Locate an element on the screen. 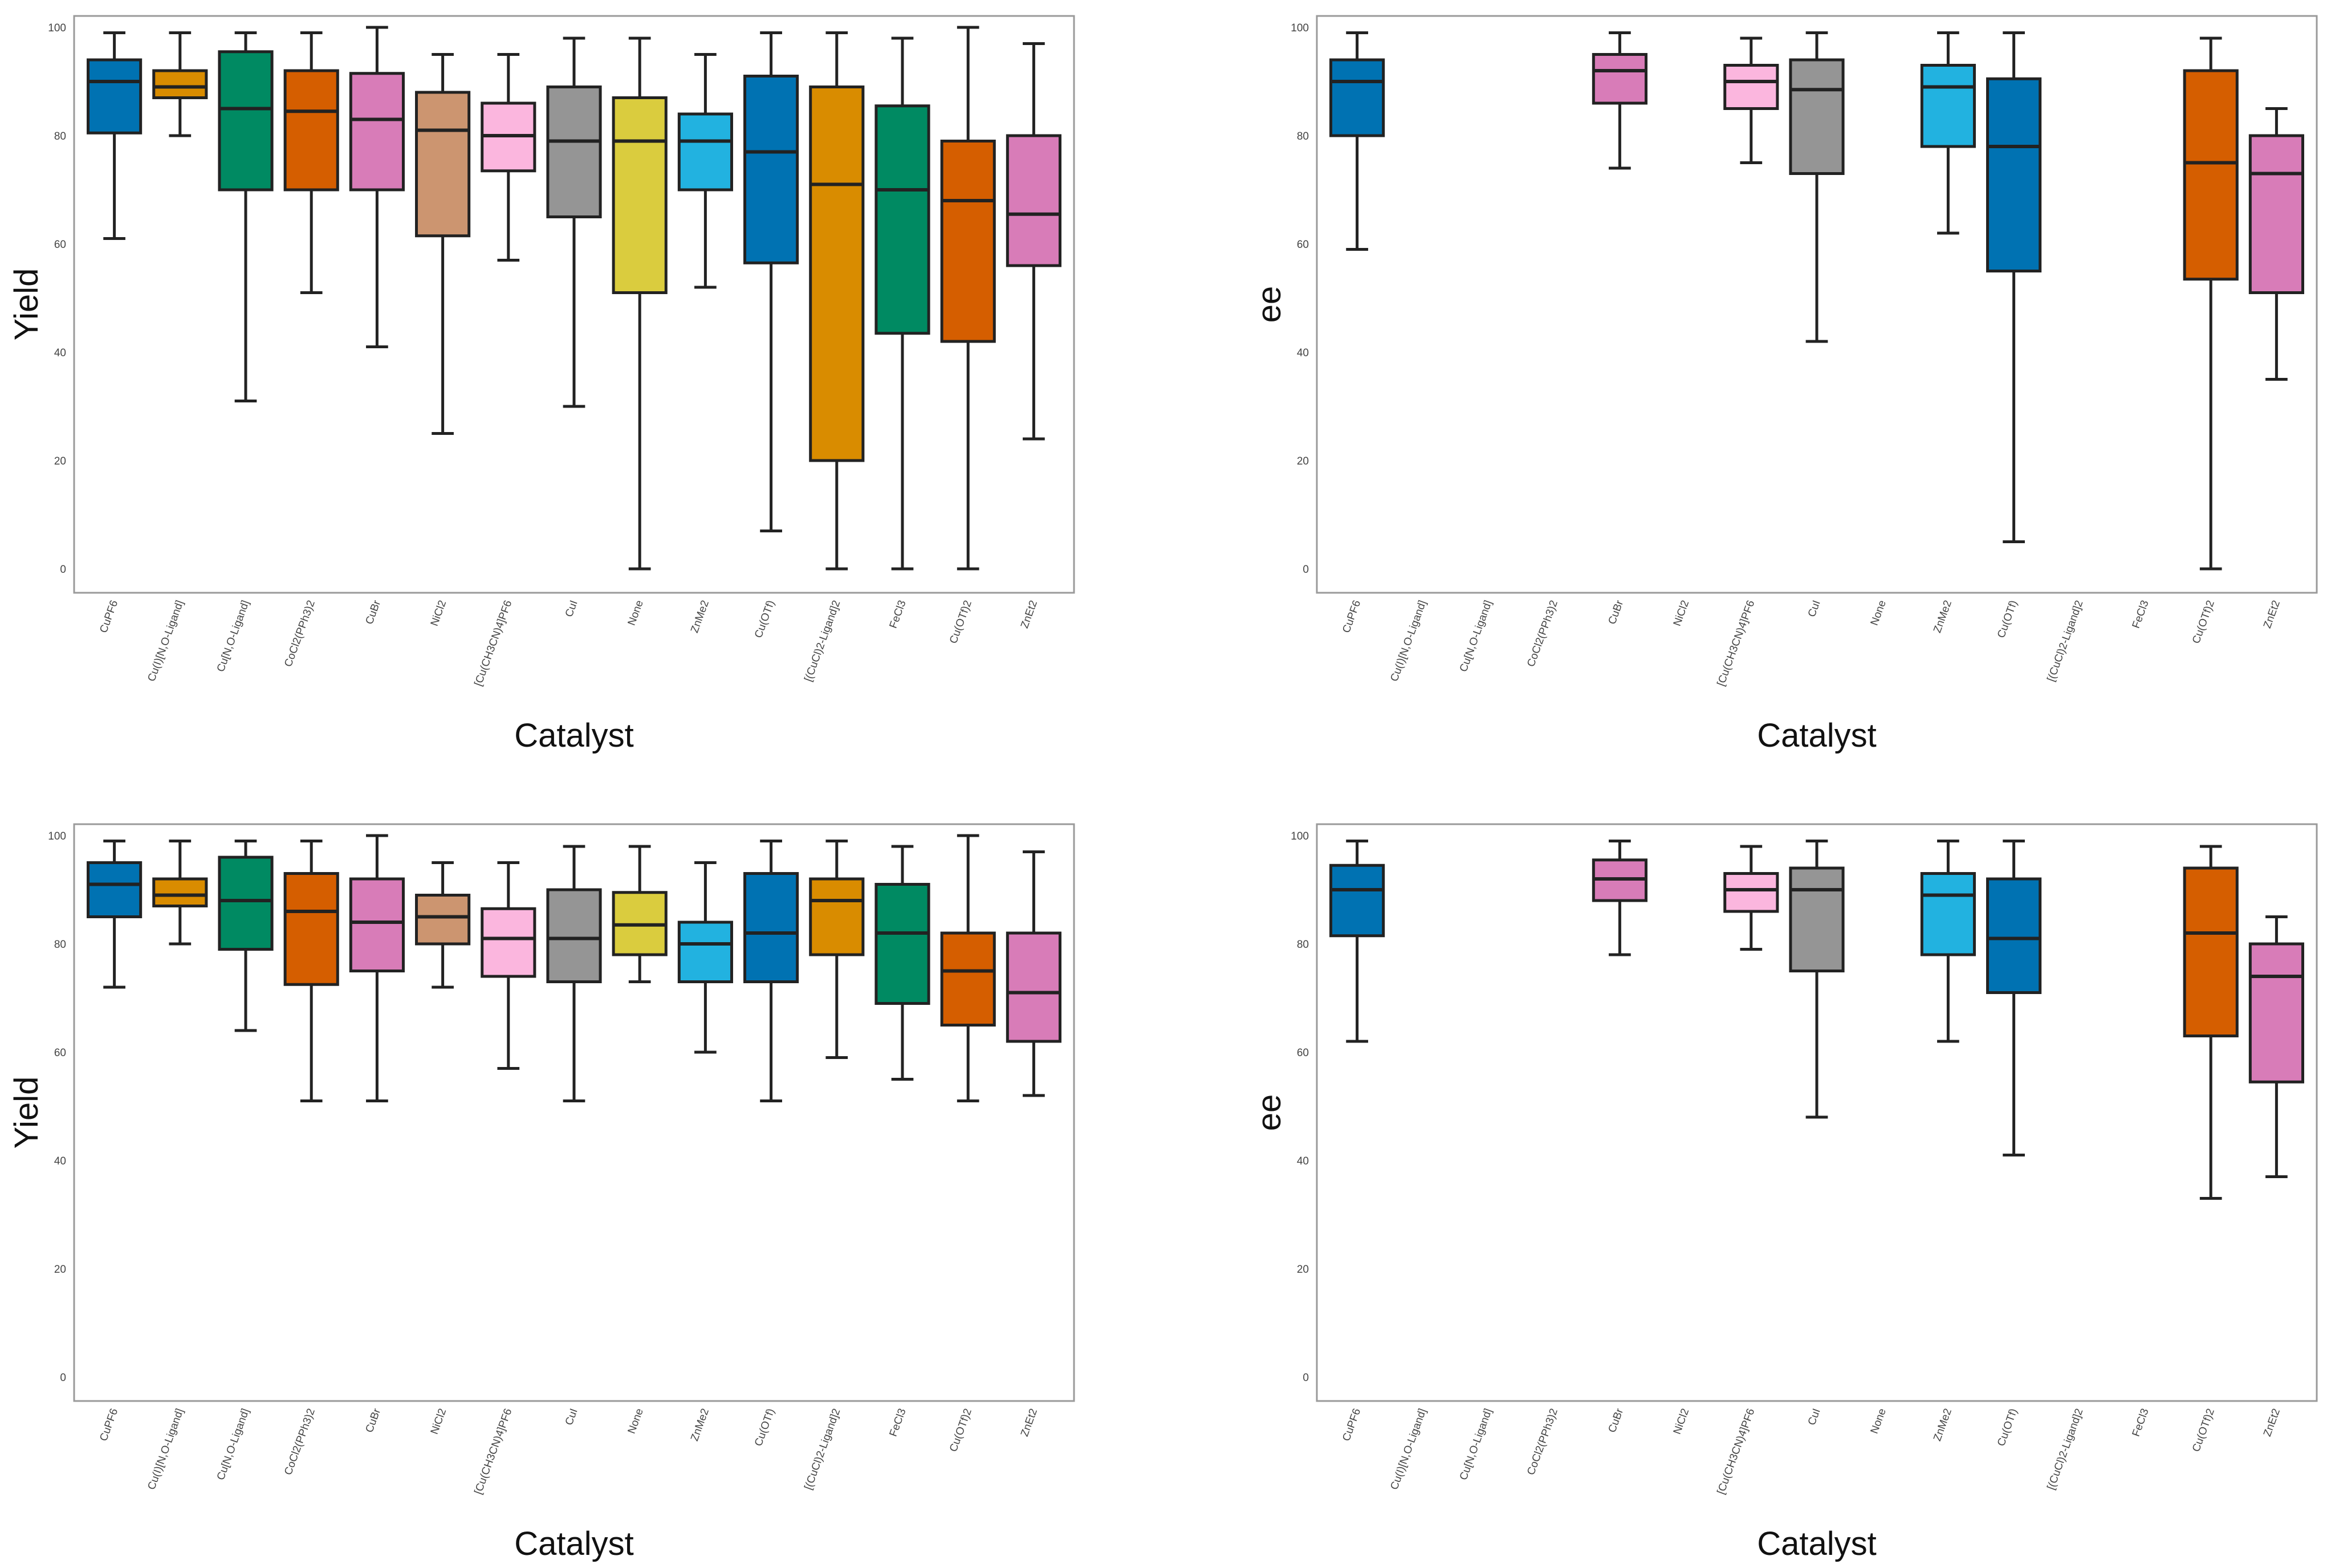  y-tick-label: 100 is located at coordinates (57, 836).